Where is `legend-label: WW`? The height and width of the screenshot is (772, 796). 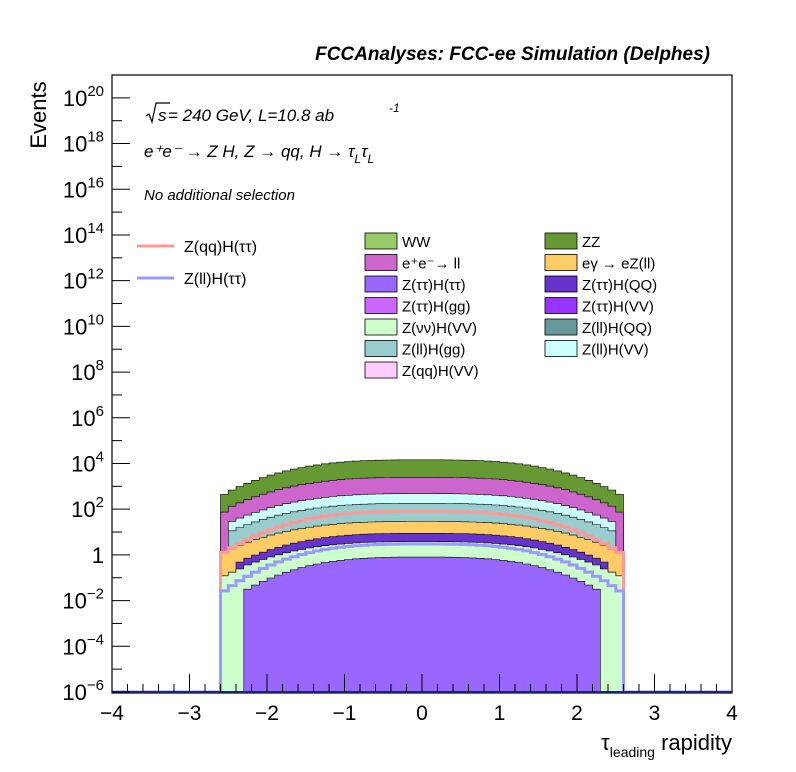 legend-label: WW is located at coordinates (416, 242).